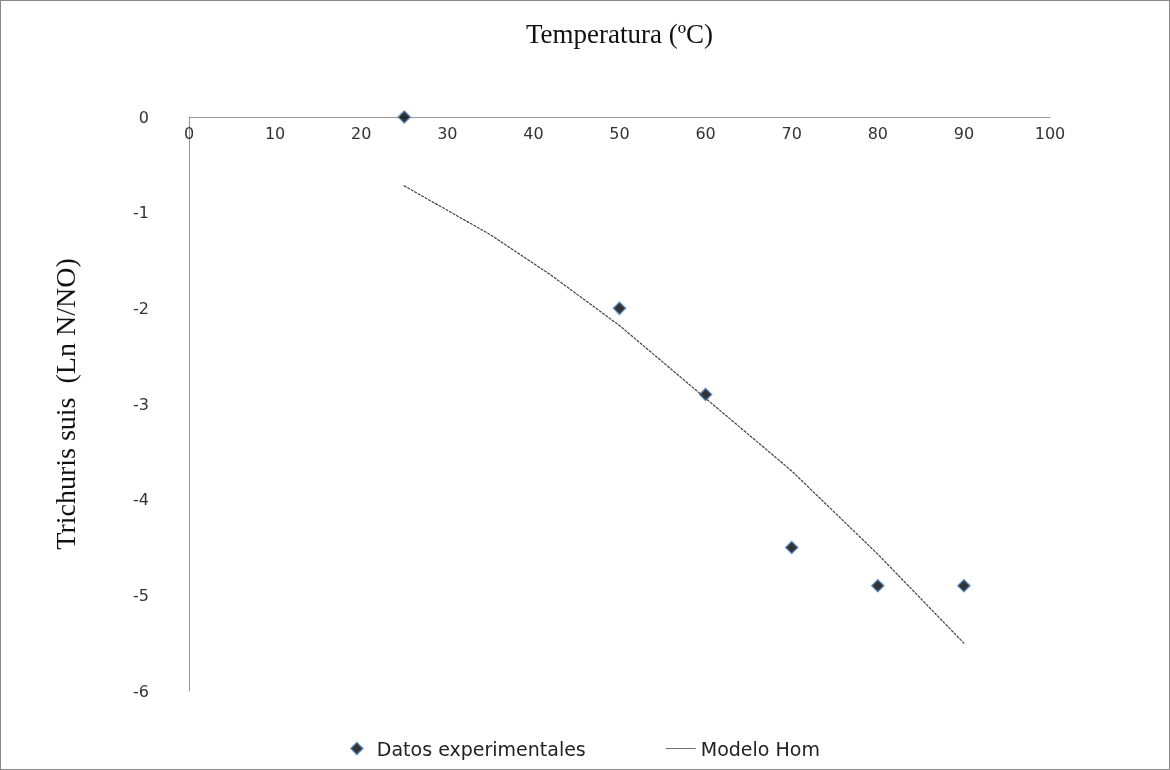  I want to click on y-axis-title: Trichuris suis (Ln N/NO), so click(65, 404).